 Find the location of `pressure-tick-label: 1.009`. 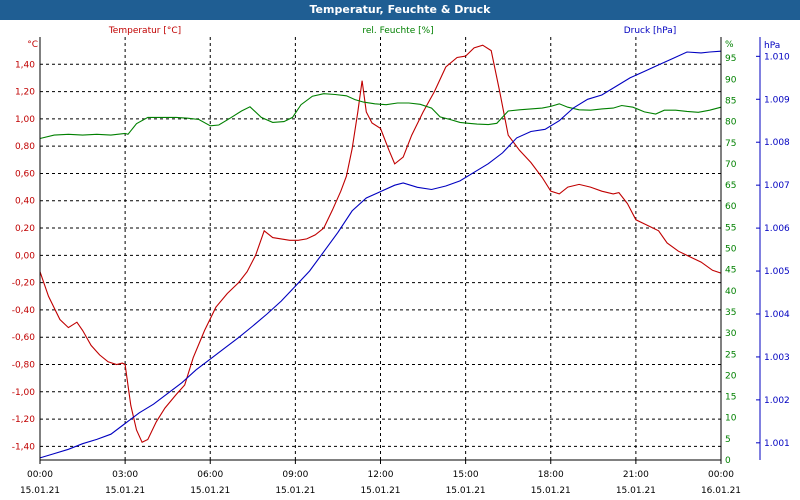

pressure-tick-label: 1.009 is located at coordinates (777, 100).